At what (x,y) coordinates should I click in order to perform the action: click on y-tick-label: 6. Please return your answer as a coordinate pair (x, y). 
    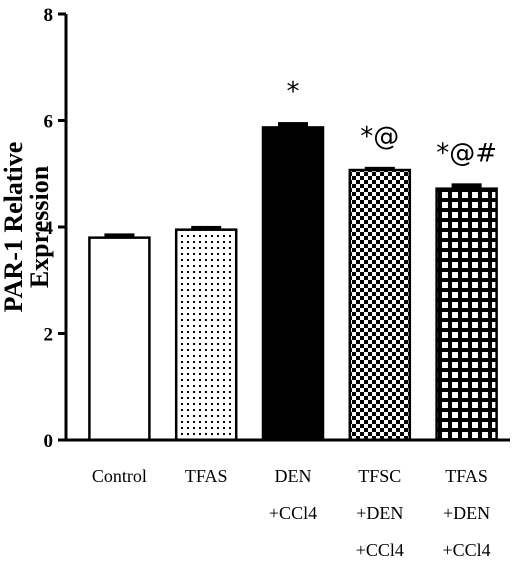
    Looking at the image, I should click on (49, 122).